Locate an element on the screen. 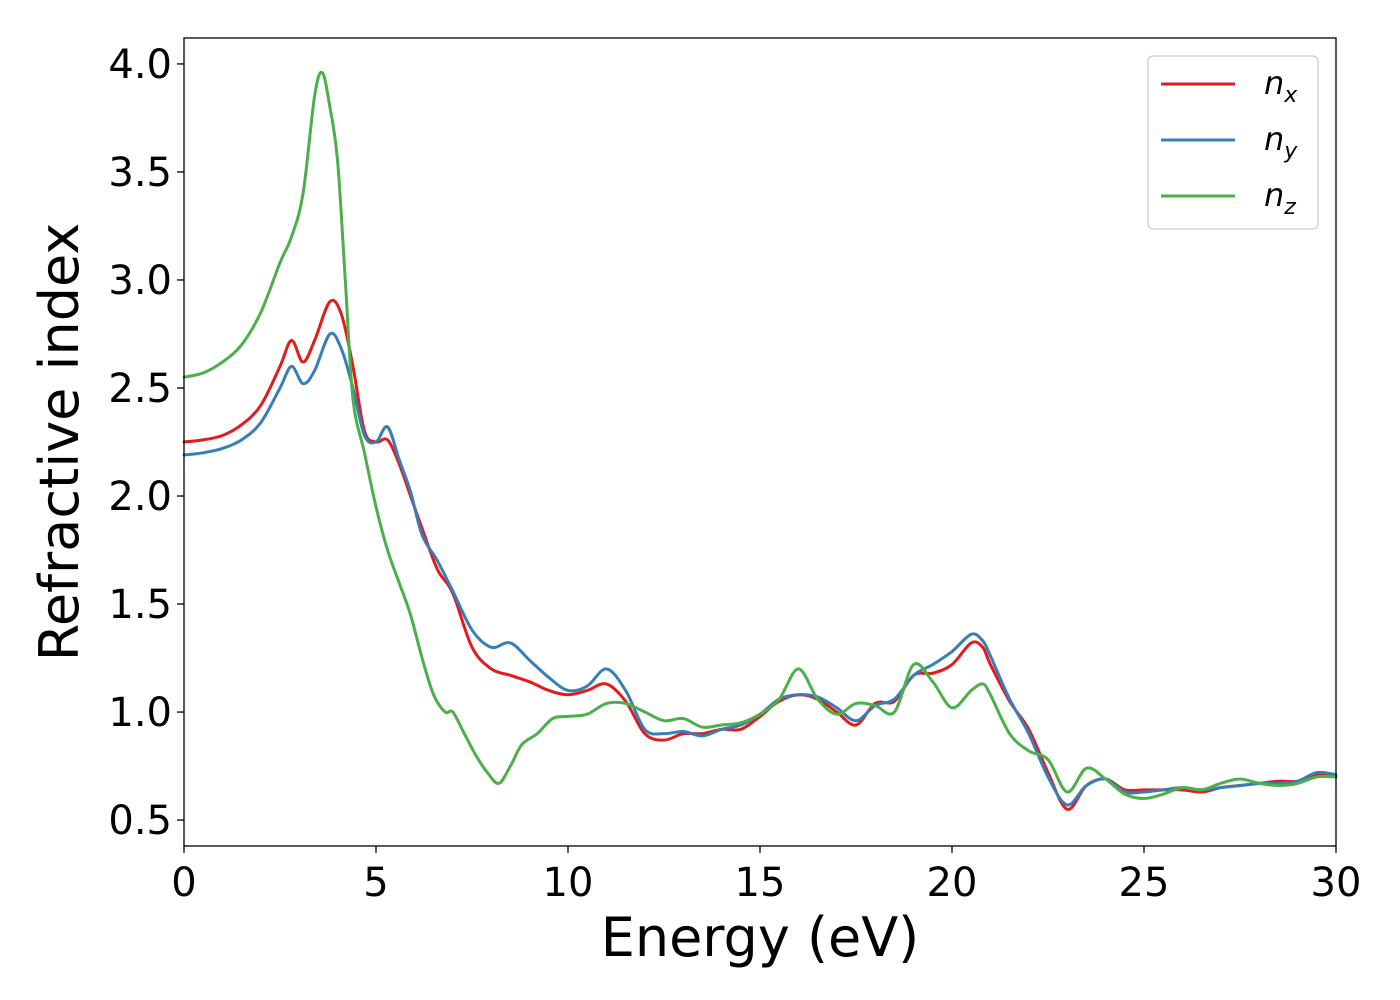 The height and width of the screenshot is (1000, 1400). legend-label-y: ny is located at coordinates (1281, 142).